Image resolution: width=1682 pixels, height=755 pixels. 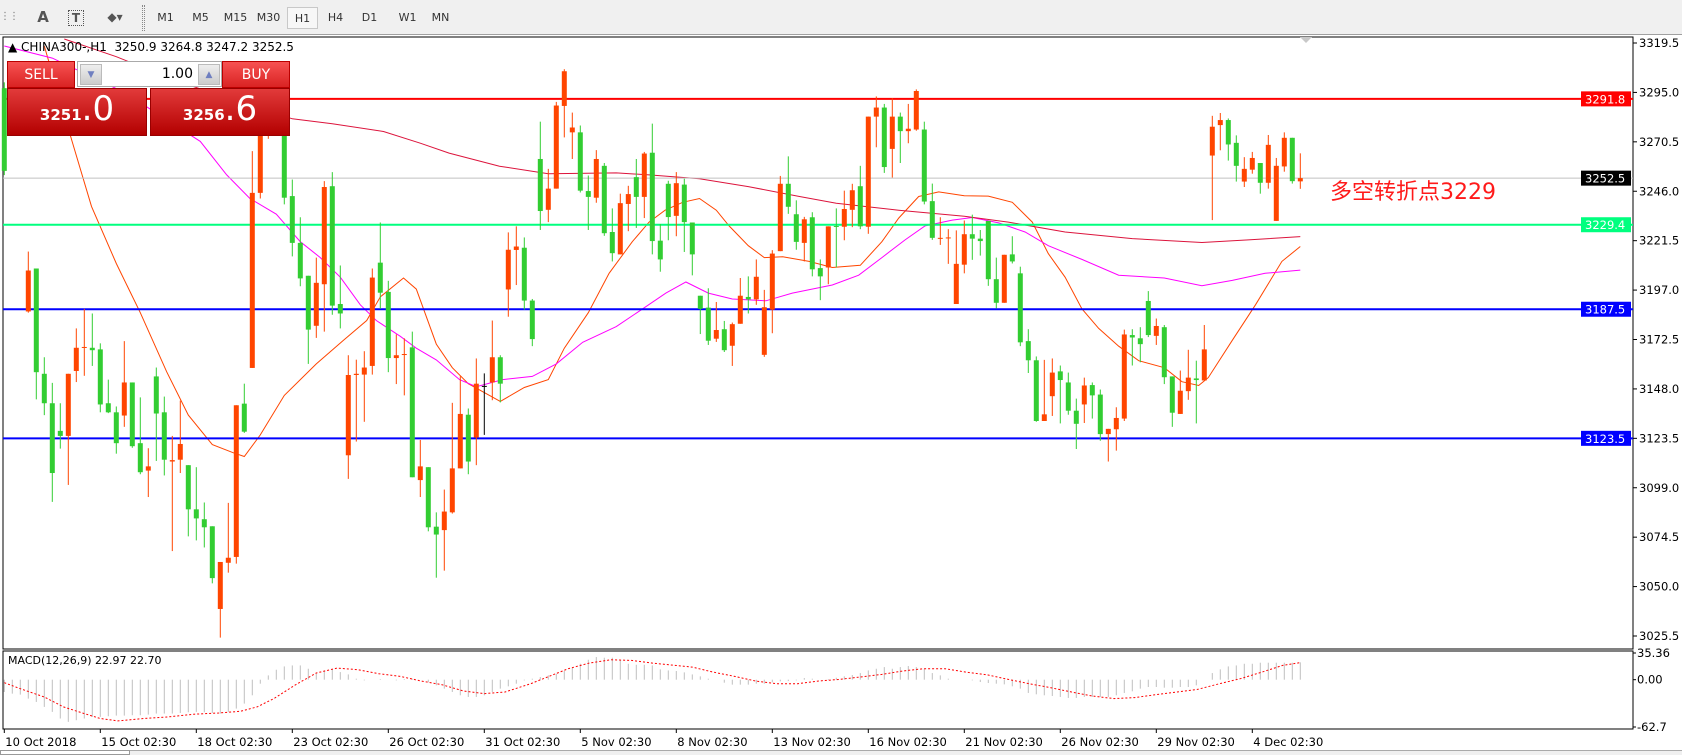 What do you see at coordinates (85, 660) in the screenshot?
I see `macd-label: MACD(12,26,9) 22.97 22.70` at bounding box center [85, 660].